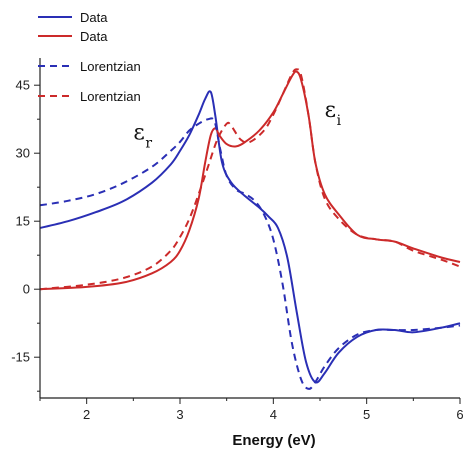  I want to click on legend: Data Data Lorentzian Lorentzian, so click(89, 57).